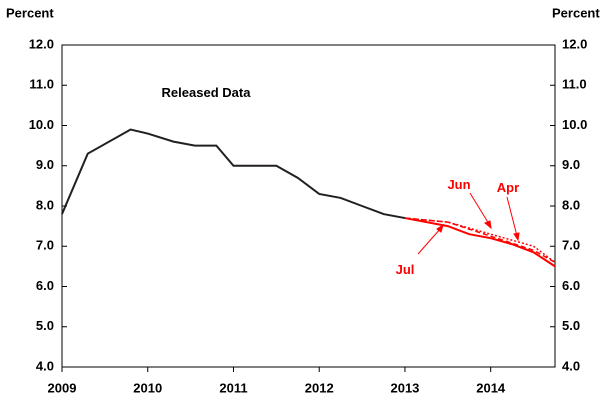 The width and height of the screenshot is (613, 407). Describe the element at coordinates (468, 223) in the screenshot. I see `arrows` at that location.